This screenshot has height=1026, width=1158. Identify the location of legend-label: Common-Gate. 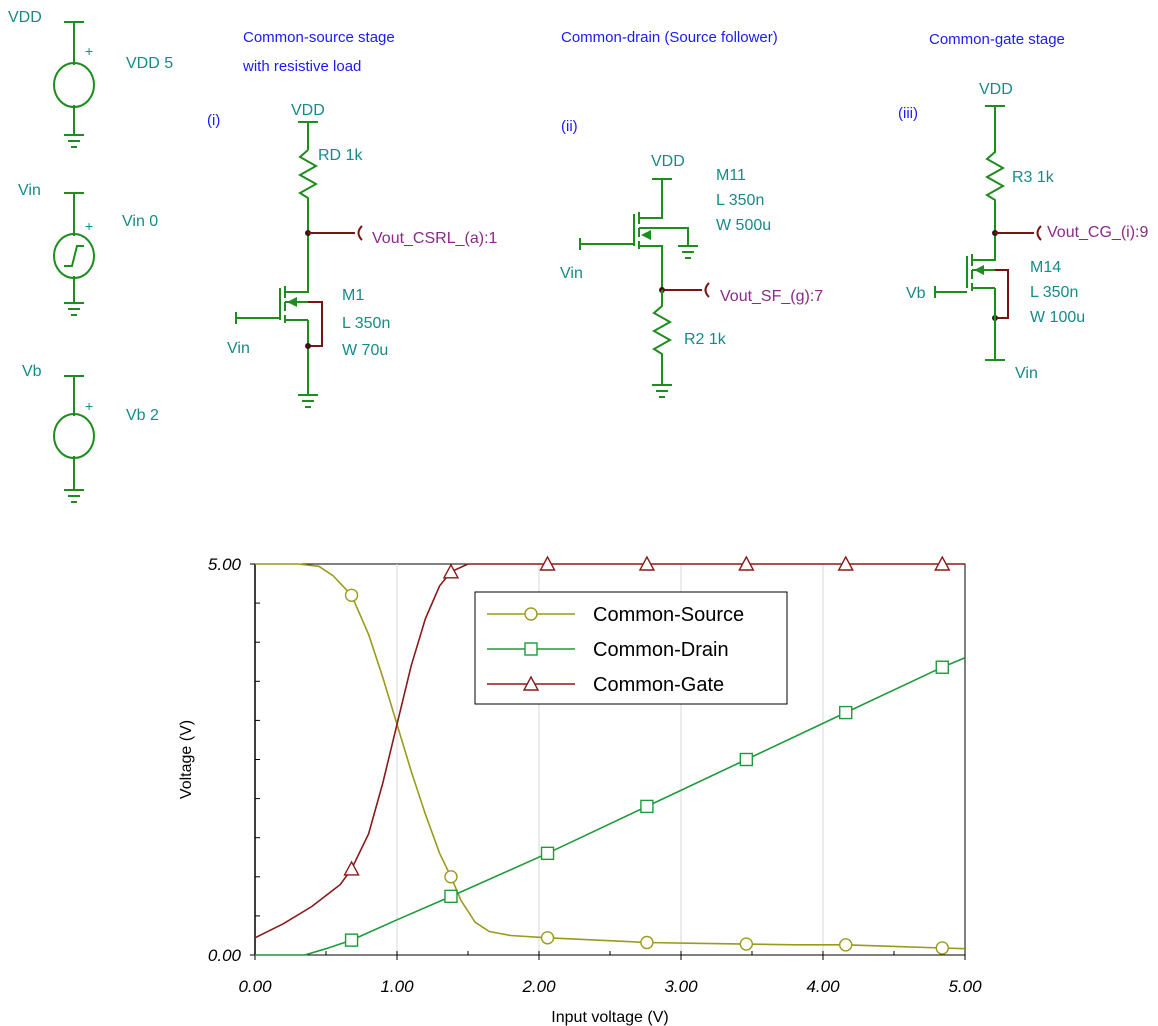
(658, 685).